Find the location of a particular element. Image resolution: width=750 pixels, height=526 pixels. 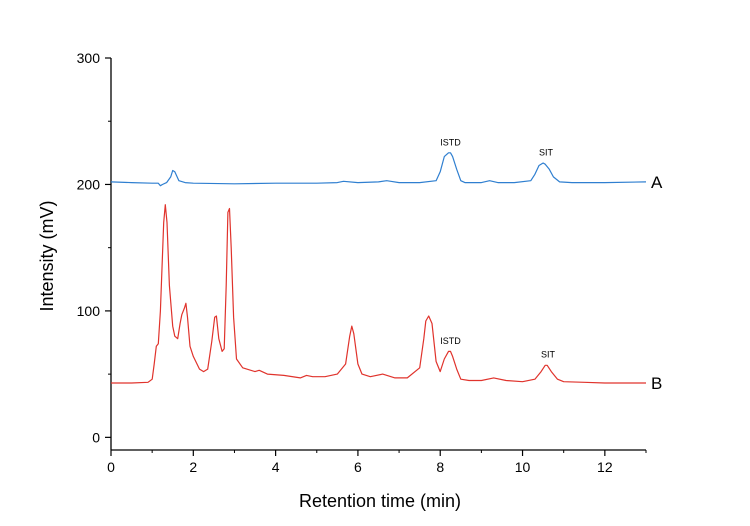

x-tick-label: 6 is located at coordinates (358, 467).